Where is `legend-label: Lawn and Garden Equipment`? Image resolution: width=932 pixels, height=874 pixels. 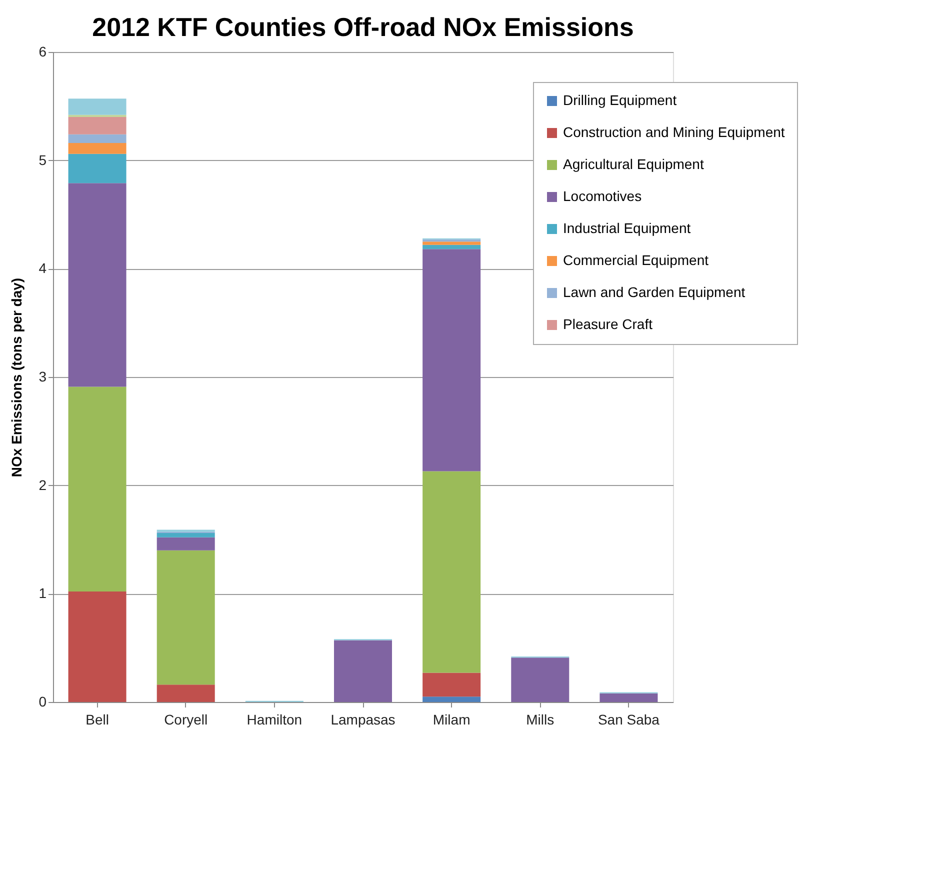 legend-label: Lawn and Garden Equipment is located at coordinates (654, 292).